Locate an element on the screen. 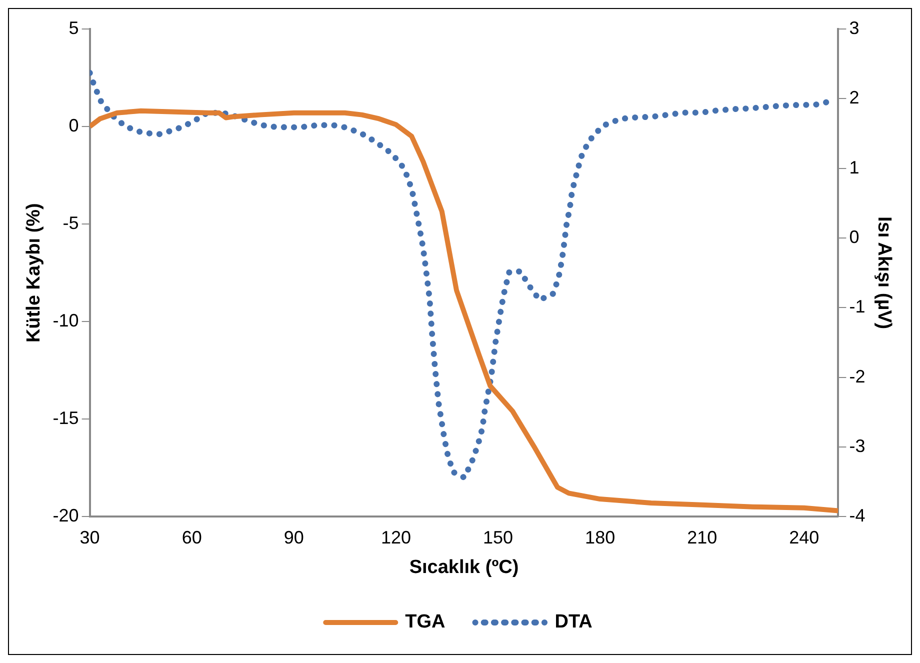  y-tick-label: -5 is located at coordinates (70, 223).